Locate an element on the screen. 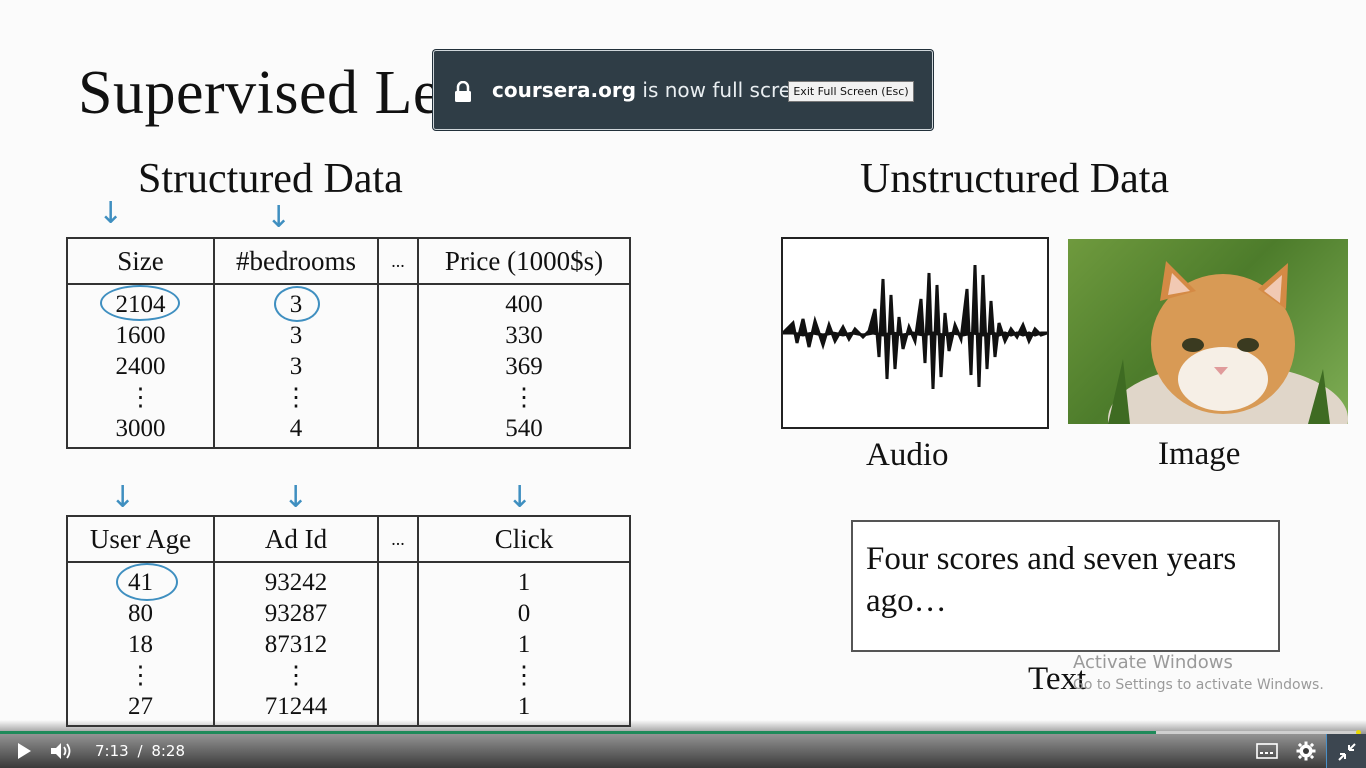  table-cell: 0 is located at coordinates (524, 613).